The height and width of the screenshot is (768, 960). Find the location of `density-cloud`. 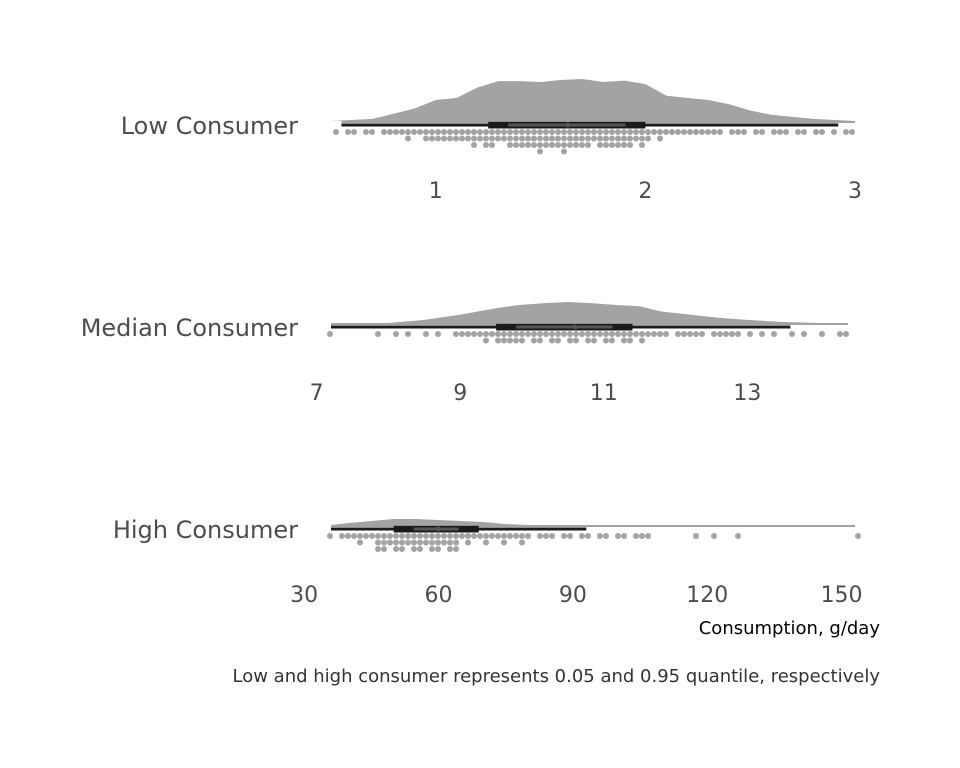

density-cloud is located at coordinates (430, 522).